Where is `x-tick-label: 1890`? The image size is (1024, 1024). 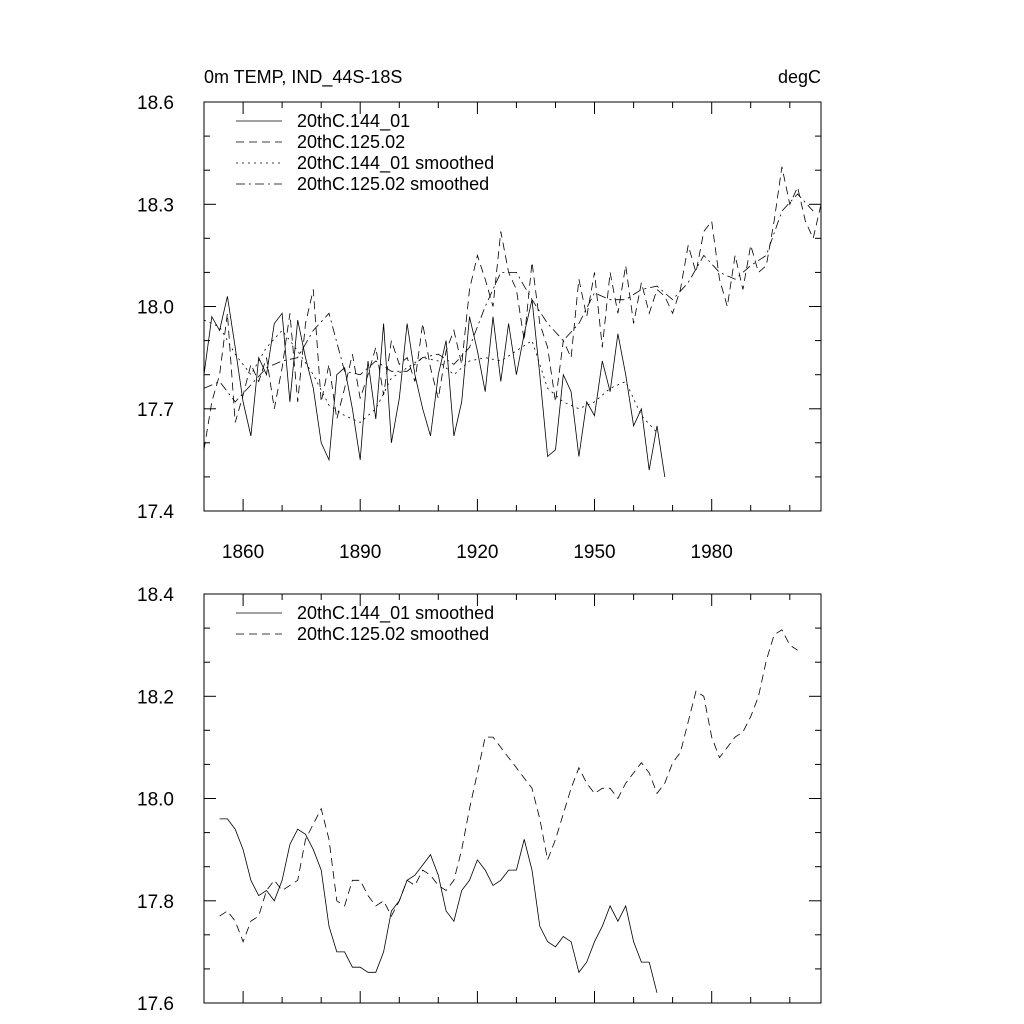
x-tick-label: 1890 is located at coordinates (360, 552).